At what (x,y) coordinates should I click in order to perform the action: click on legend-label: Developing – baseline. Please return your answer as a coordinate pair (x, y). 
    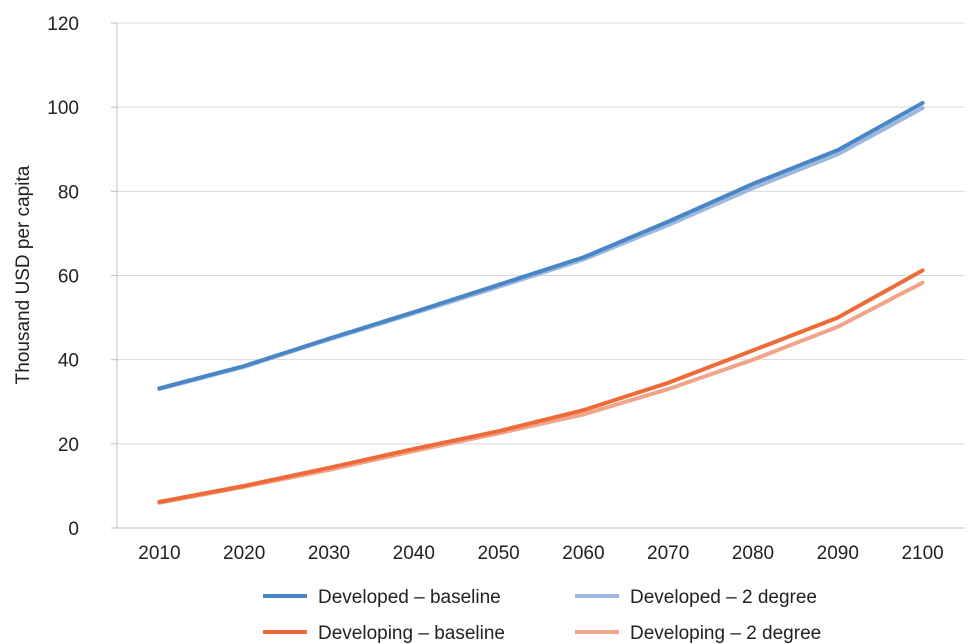
    Looking at the image, I should click on (411, 633).